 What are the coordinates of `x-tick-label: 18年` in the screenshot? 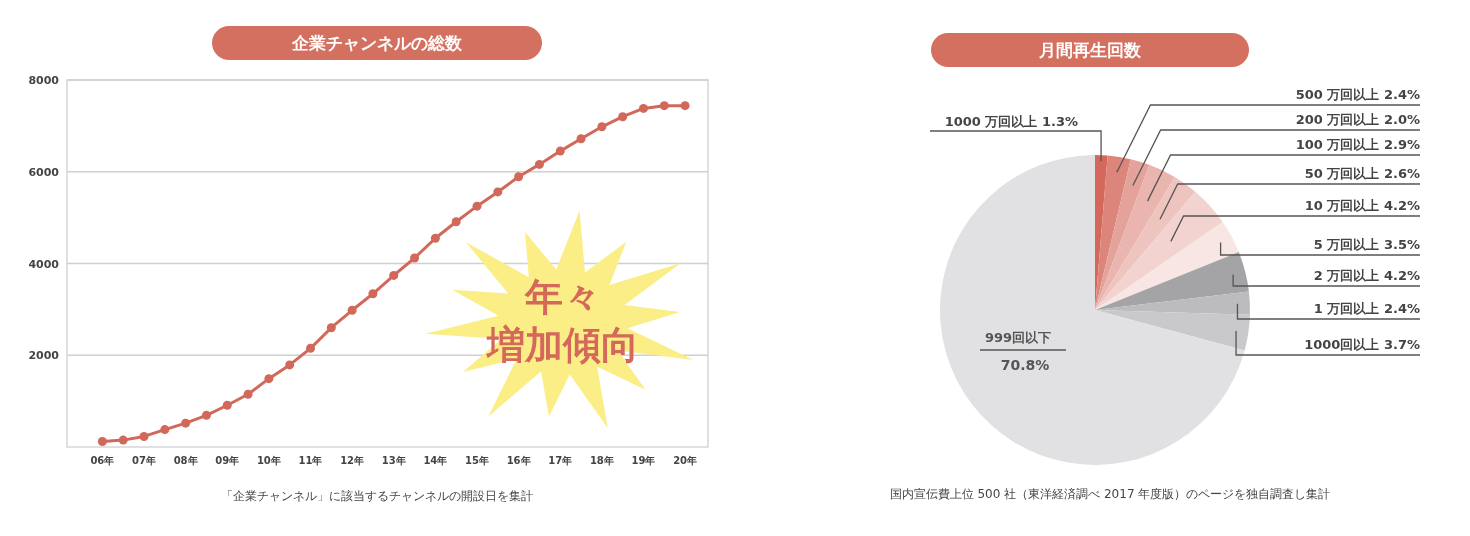 It's located at (601, 460).